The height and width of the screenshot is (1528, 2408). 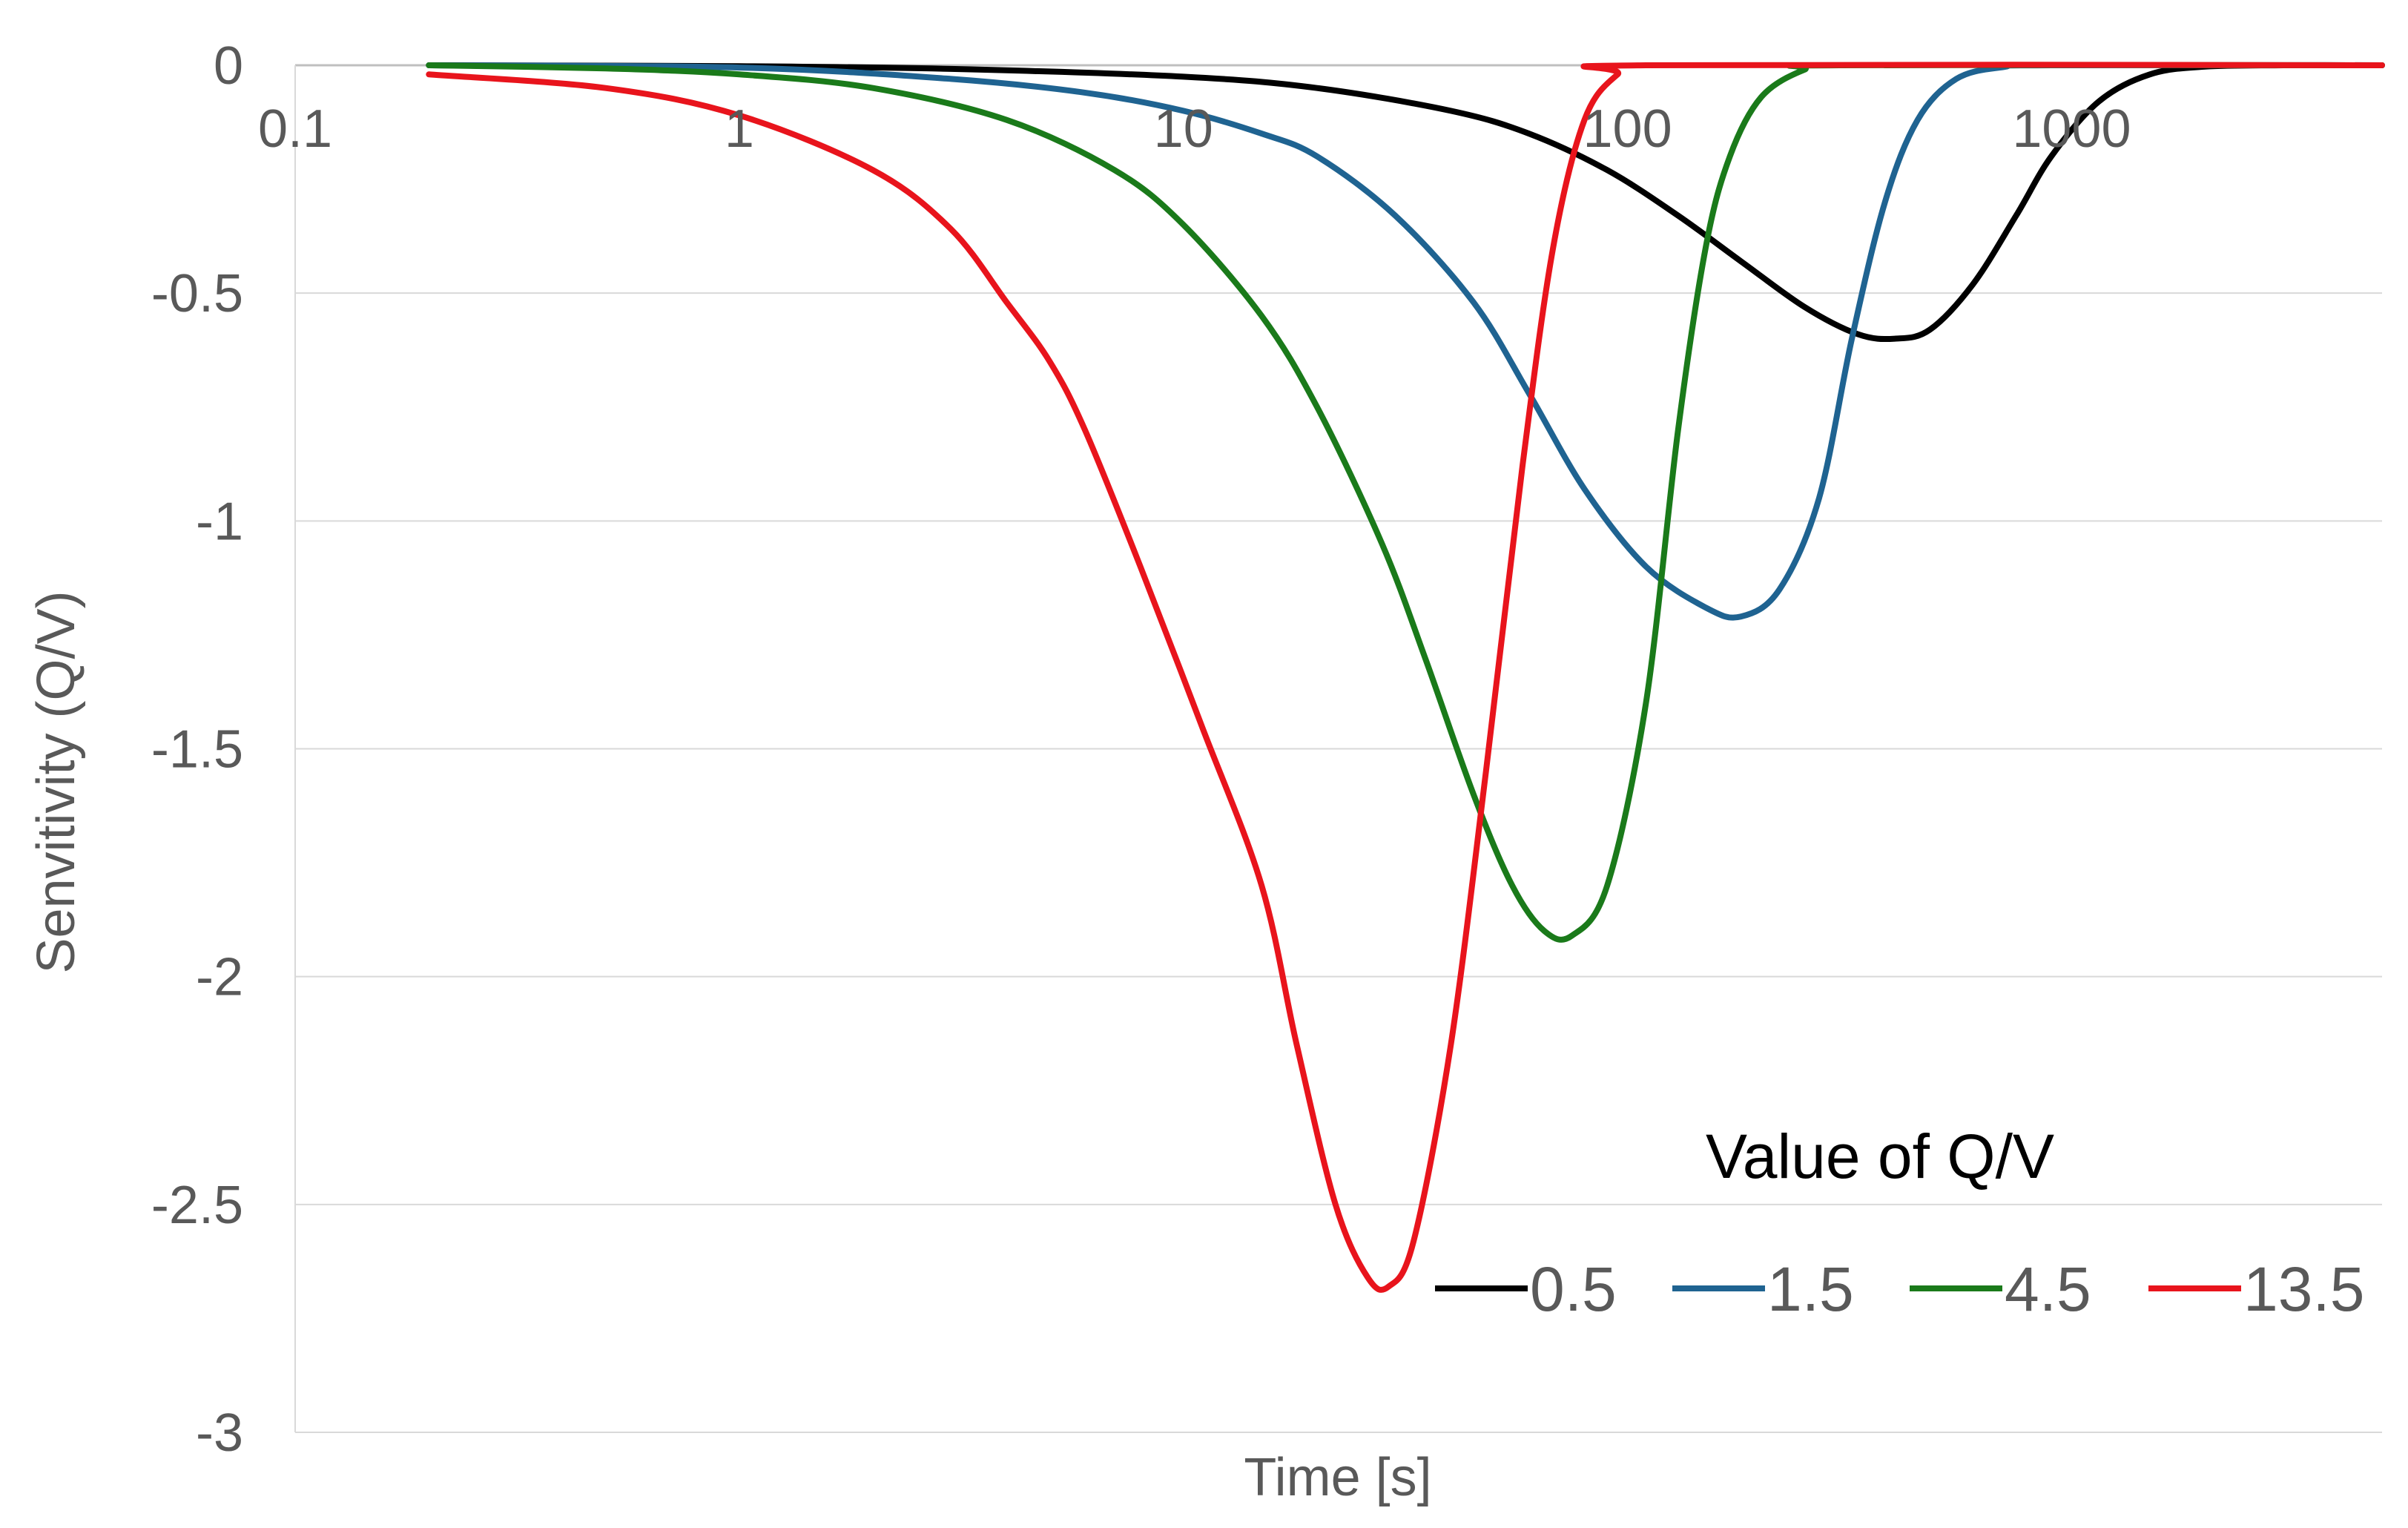 What do you see at coordinates (197, 750) in the screenshot?
I see `y-tick-label-3: -1.5` at bounding box center [197, 750].